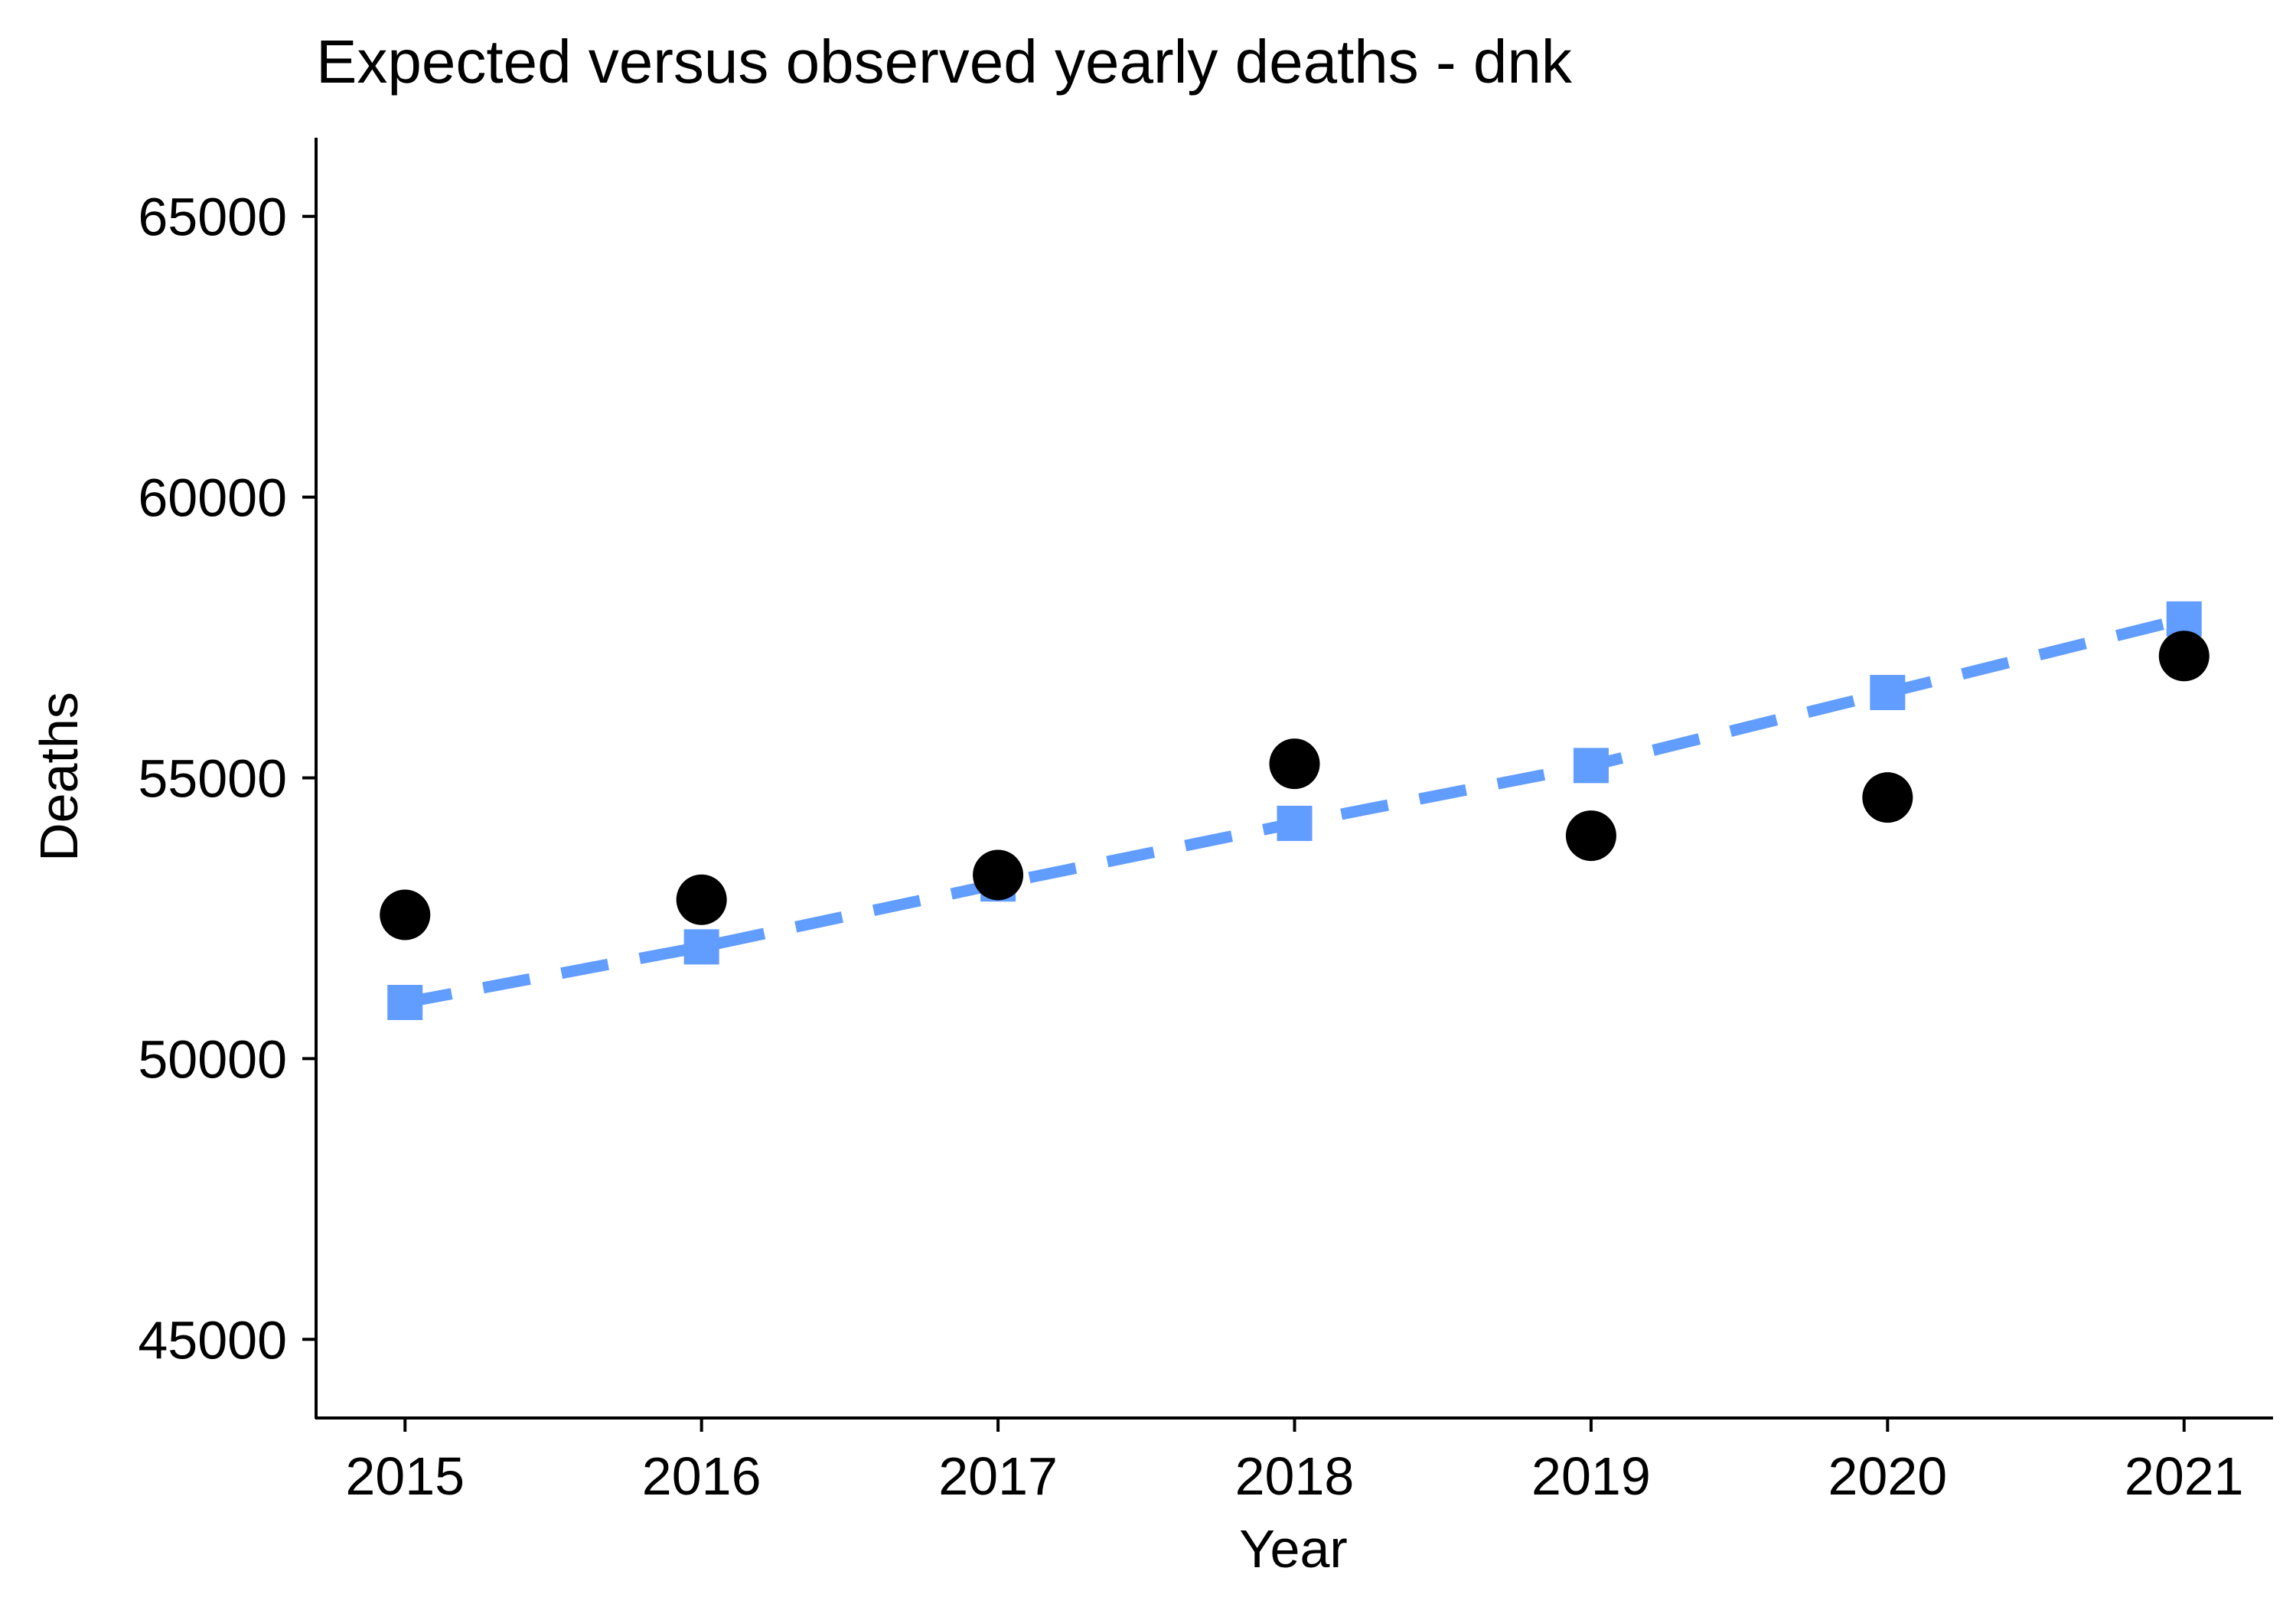 The width and height of the screenshot is (2296, 1607). I want to click on x-axis: 2015 2016 2017 2018 2019 2020 2021, so click(1294, 1461).